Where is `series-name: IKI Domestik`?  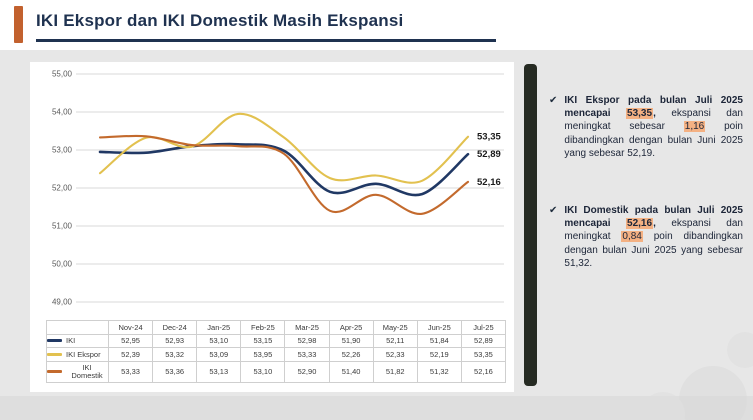
series-name: IKI Domestik is located at coordinates (87, 371).